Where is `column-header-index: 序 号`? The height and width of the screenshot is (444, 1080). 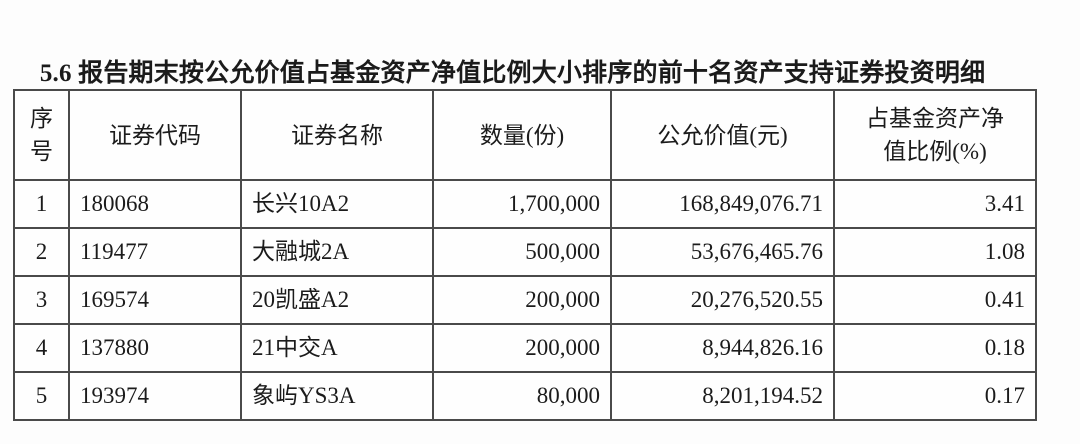
column-header-index: 序 号 is located at coordinates (41, 135).